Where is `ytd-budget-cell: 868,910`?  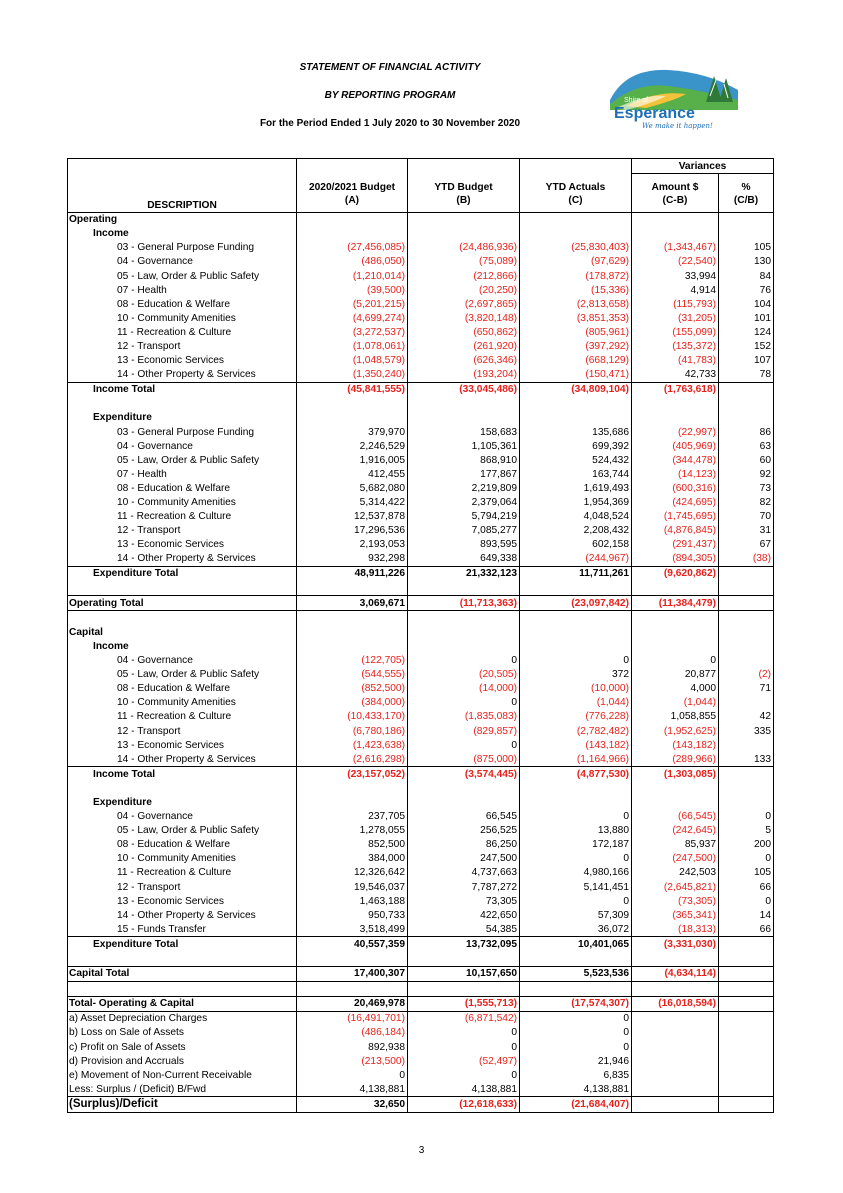 ytd-budget-cell: 868,910 is located at coordinates (463, 460).